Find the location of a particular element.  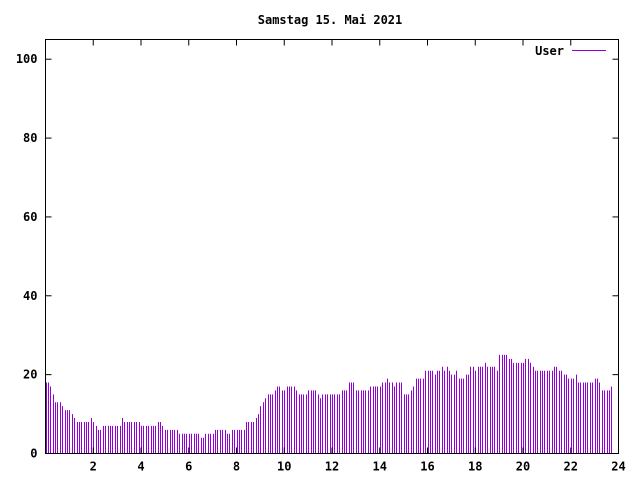

y-tick-label: 100 is located at coordinates (27, 59).